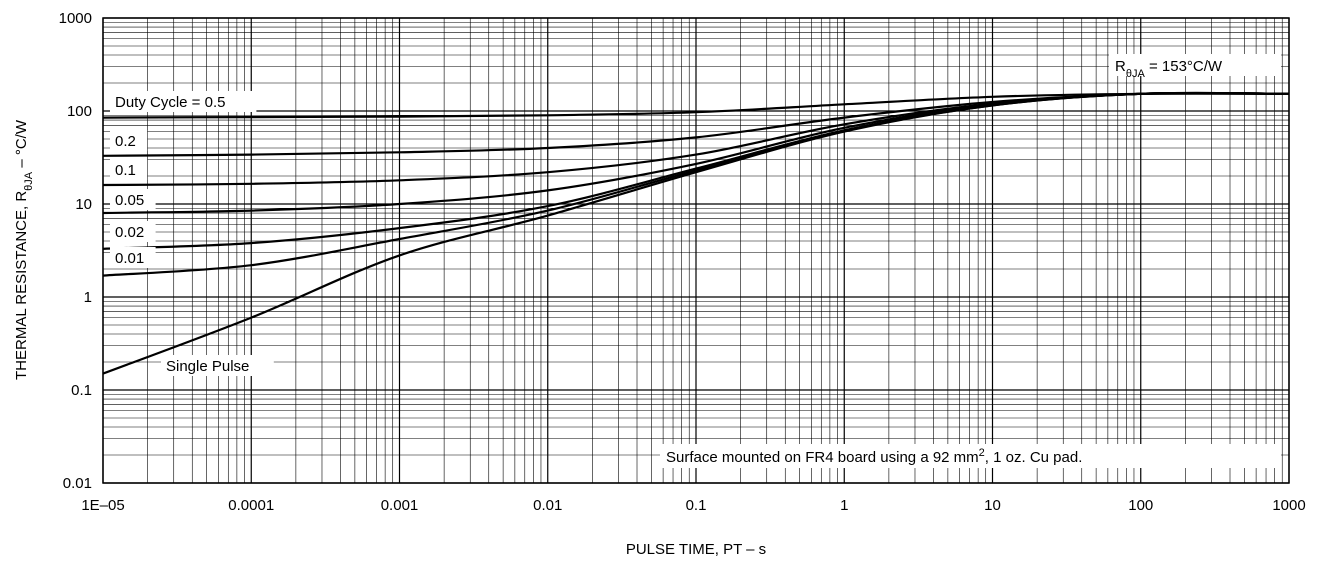  Describe the element at coordinates (400, 505) in the screenshot. I see `x-tick-label: 0.001` at that location.